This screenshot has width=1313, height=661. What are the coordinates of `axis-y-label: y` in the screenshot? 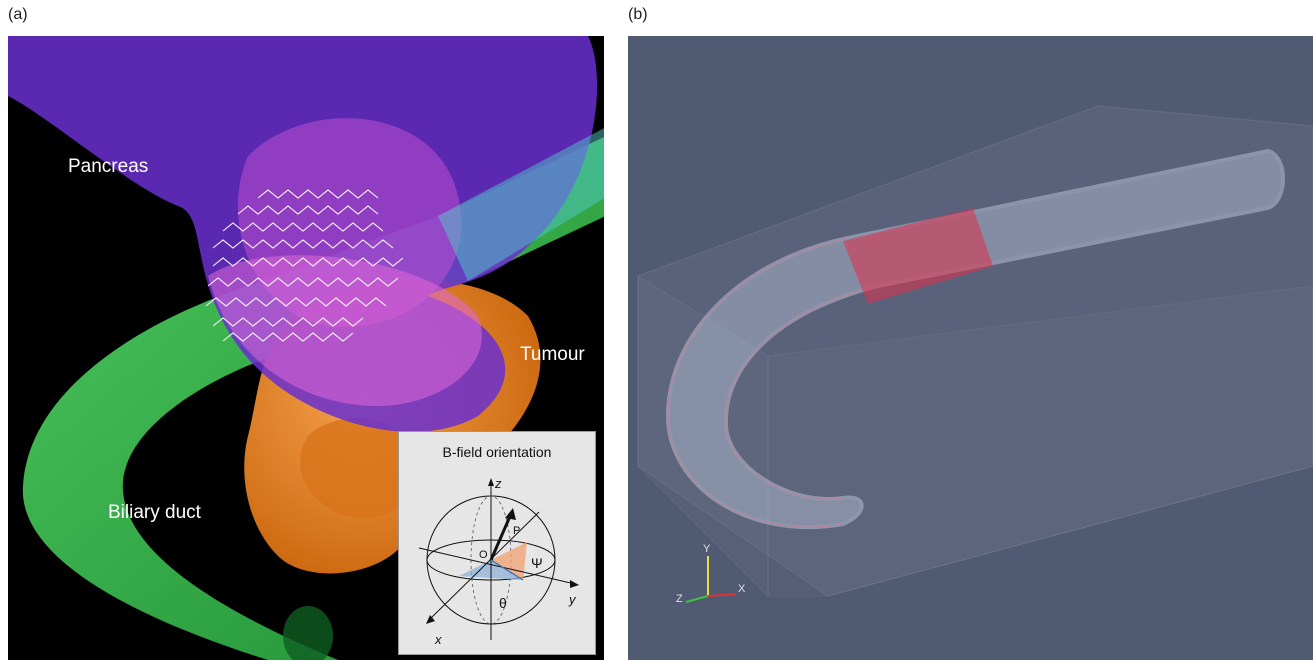 It's located at (572, 599).